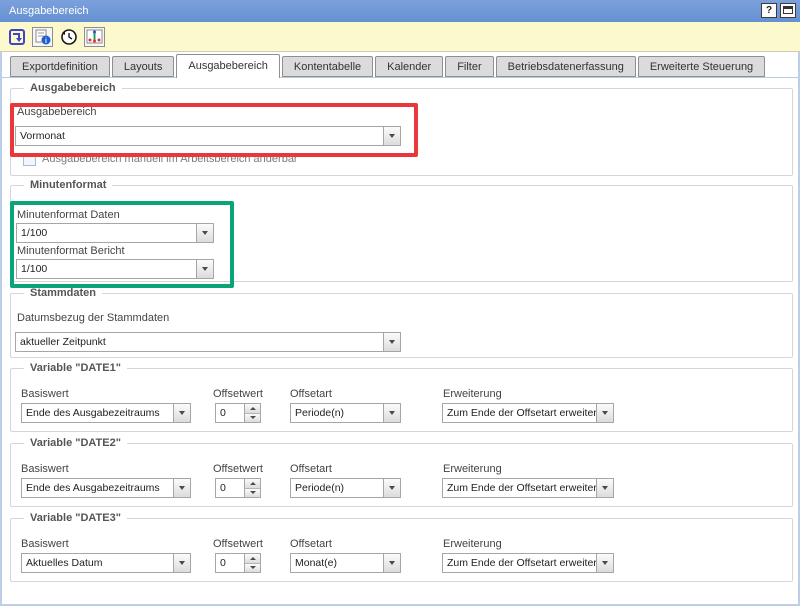 This screenshot has width=800, height=606. I want to click on group-title: Minutenformat, so click(68, 185).